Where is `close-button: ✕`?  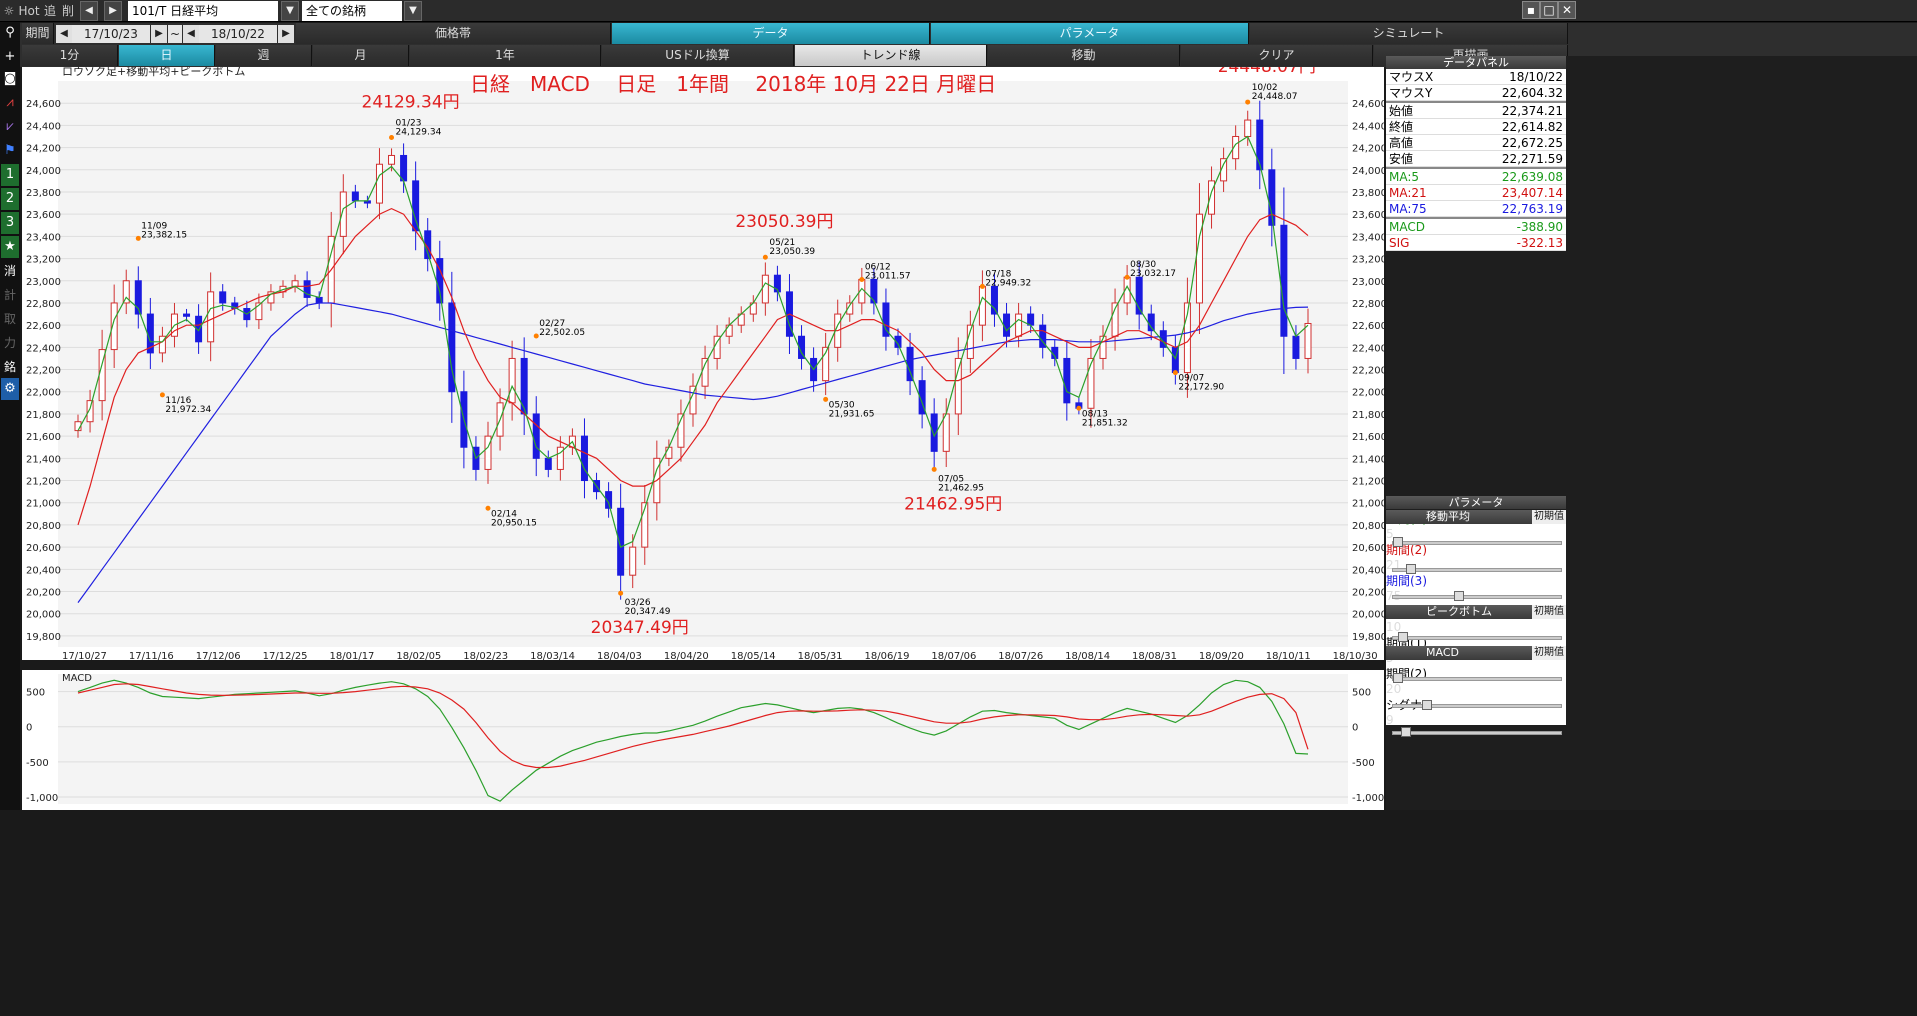
close-button: ✕ is located at coordinates (1567, 10).